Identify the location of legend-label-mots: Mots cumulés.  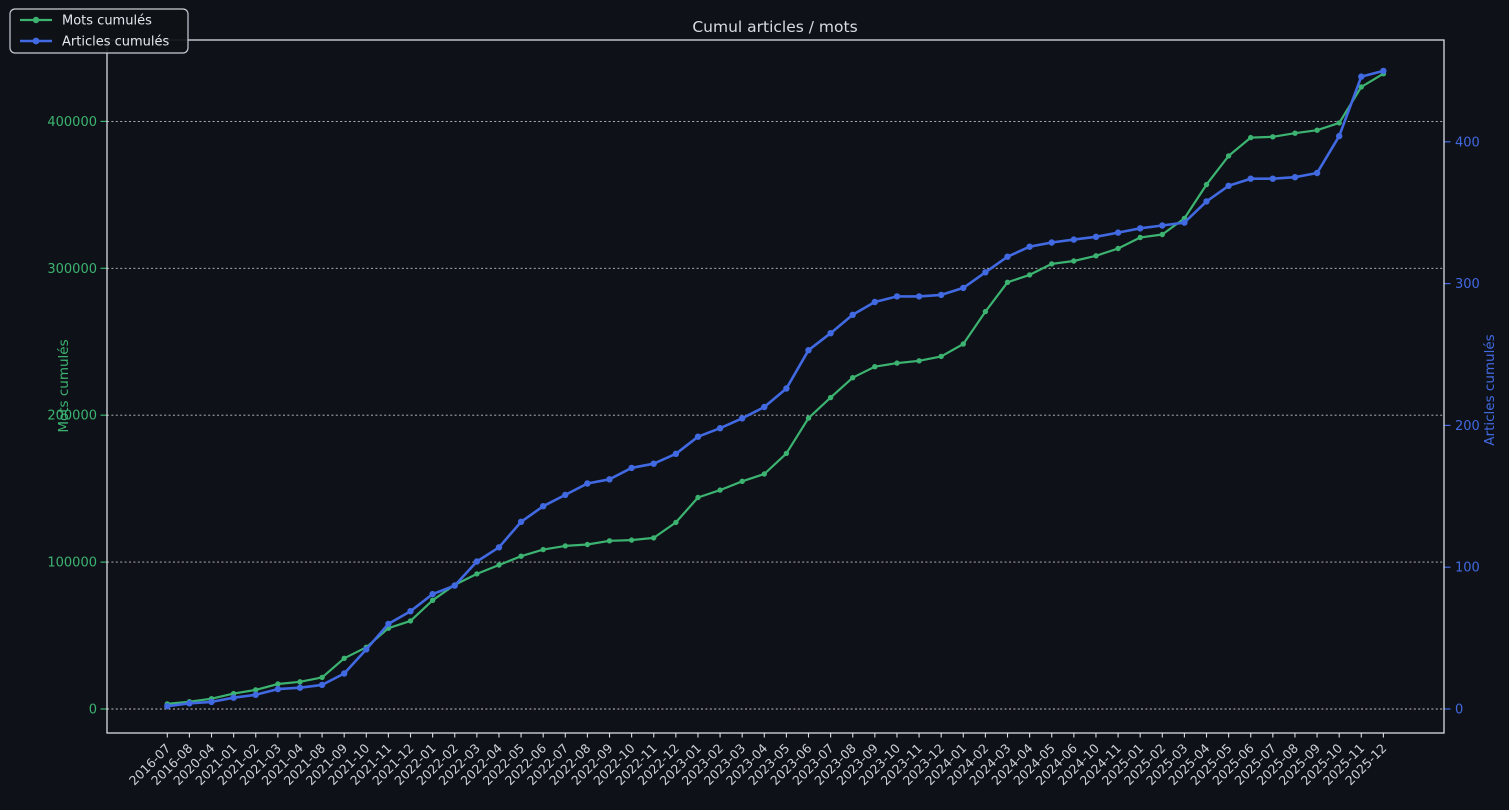
(107, 21).